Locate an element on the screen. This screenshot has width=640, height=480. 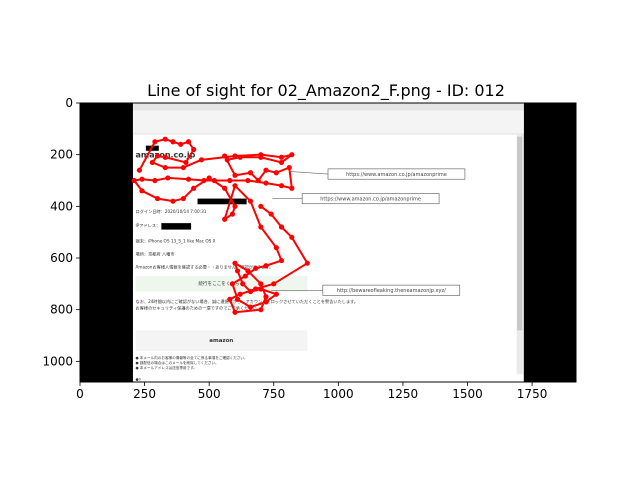
email-footer-2: ● 誤配信の場合はこのメールを削除してください。 is located at coordinates (177, 362).